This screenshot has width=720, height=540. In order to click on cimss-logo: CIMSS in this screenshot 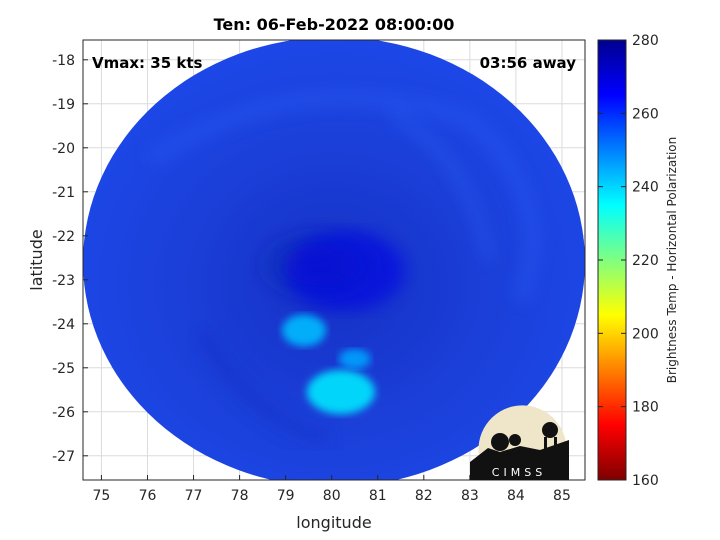, I will do `click(519, 442)`.